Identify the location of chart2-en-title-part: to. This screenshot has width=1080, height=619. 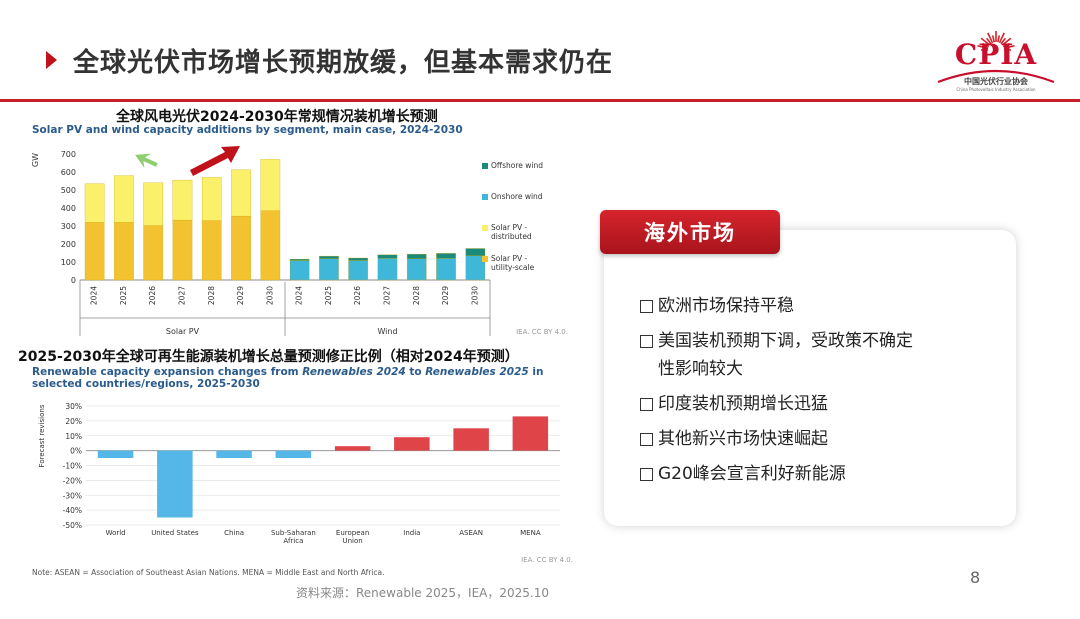
(415, 372).